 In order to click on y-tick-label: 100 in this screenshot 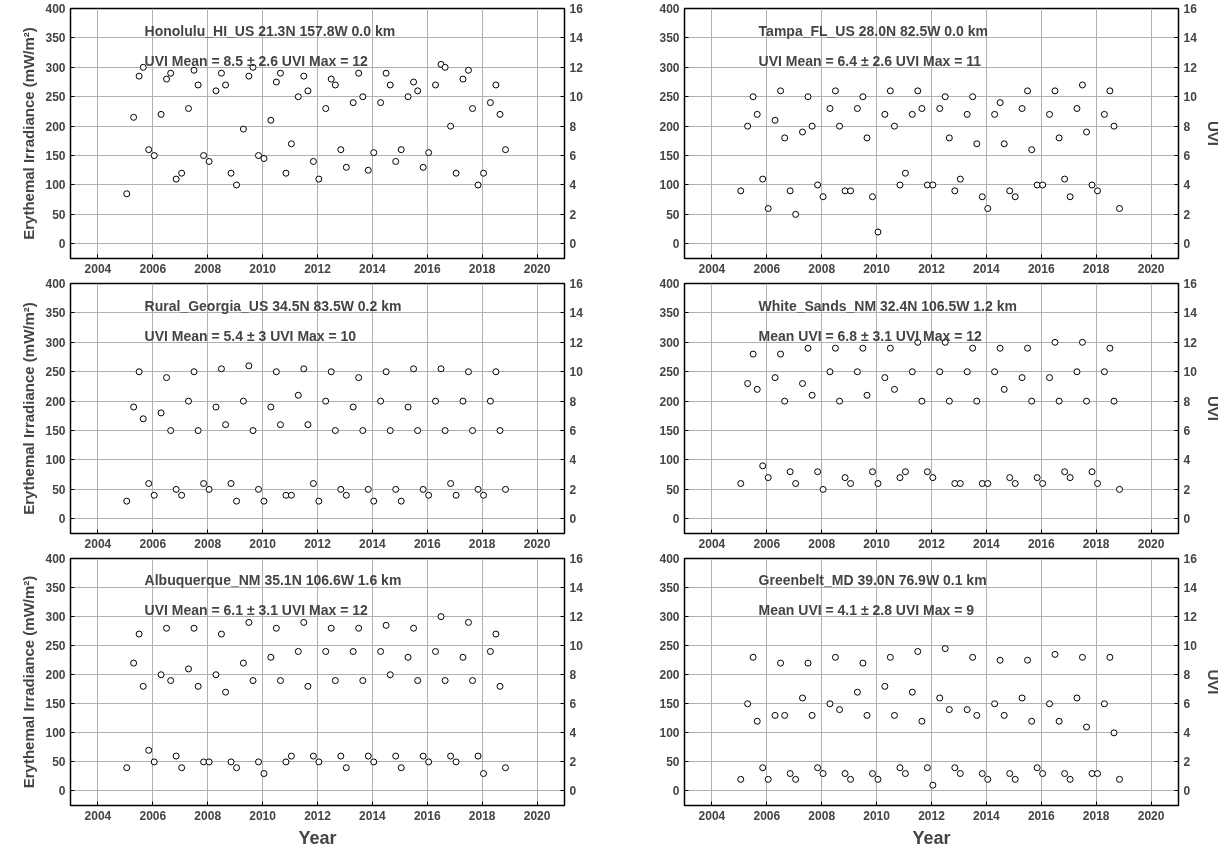, I will do `click(669, 460)`.